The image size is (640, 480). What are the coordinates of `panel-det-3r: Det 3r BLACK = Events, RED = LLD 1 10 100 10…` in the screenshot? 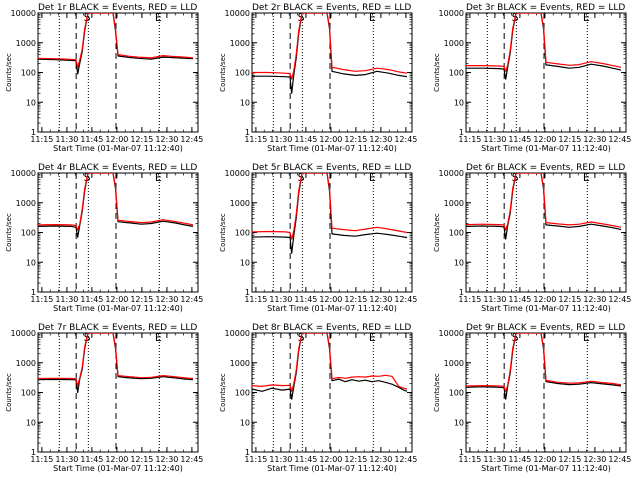 It's located at (532, 78).